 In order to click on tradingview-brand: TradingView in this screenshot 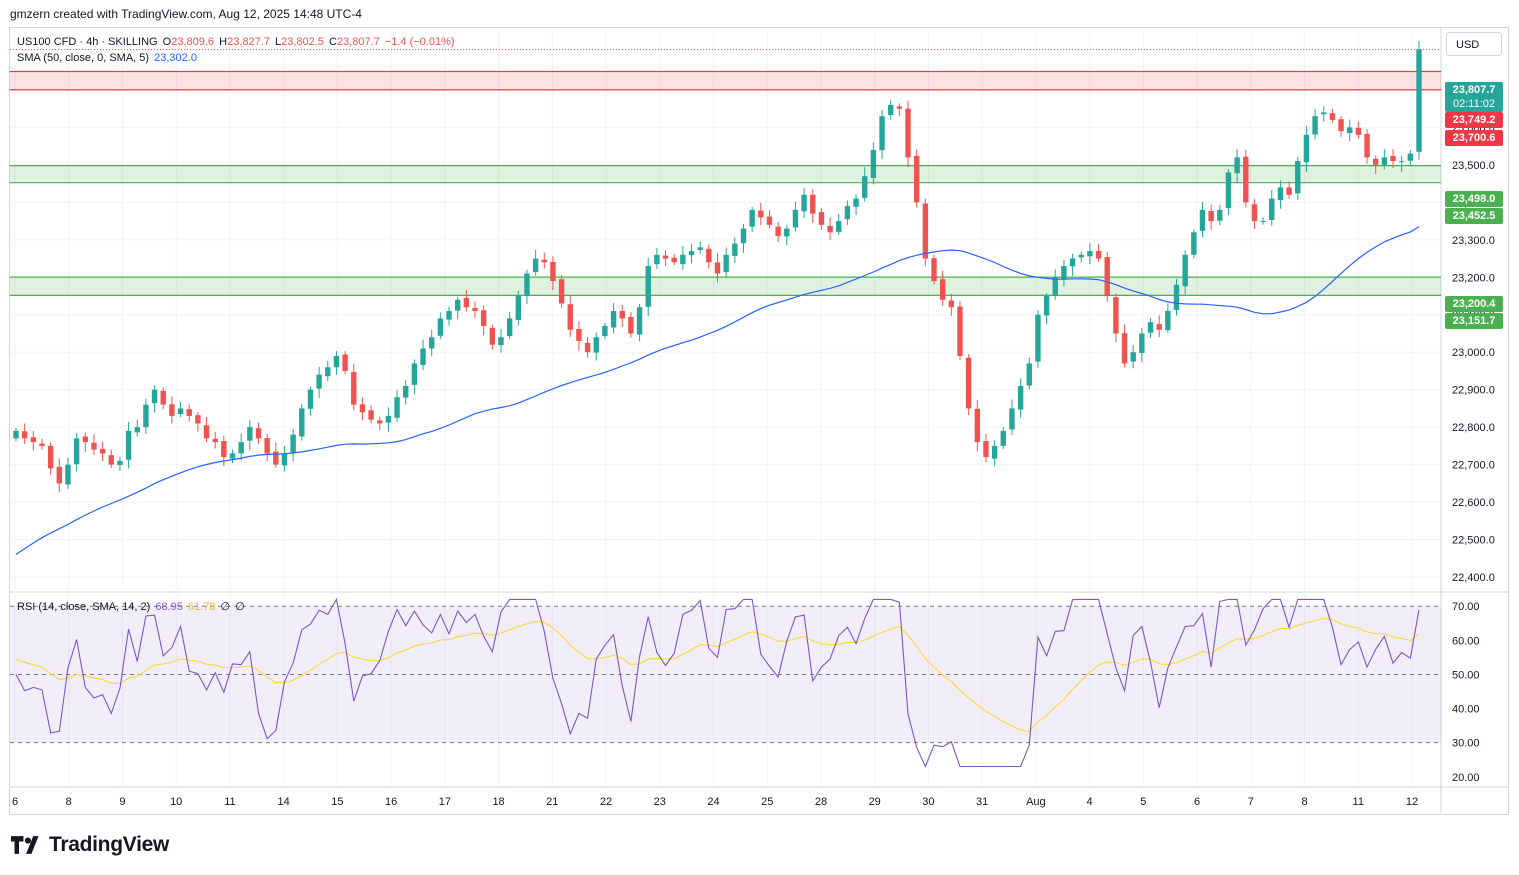, I will do `click(90, 845)`.